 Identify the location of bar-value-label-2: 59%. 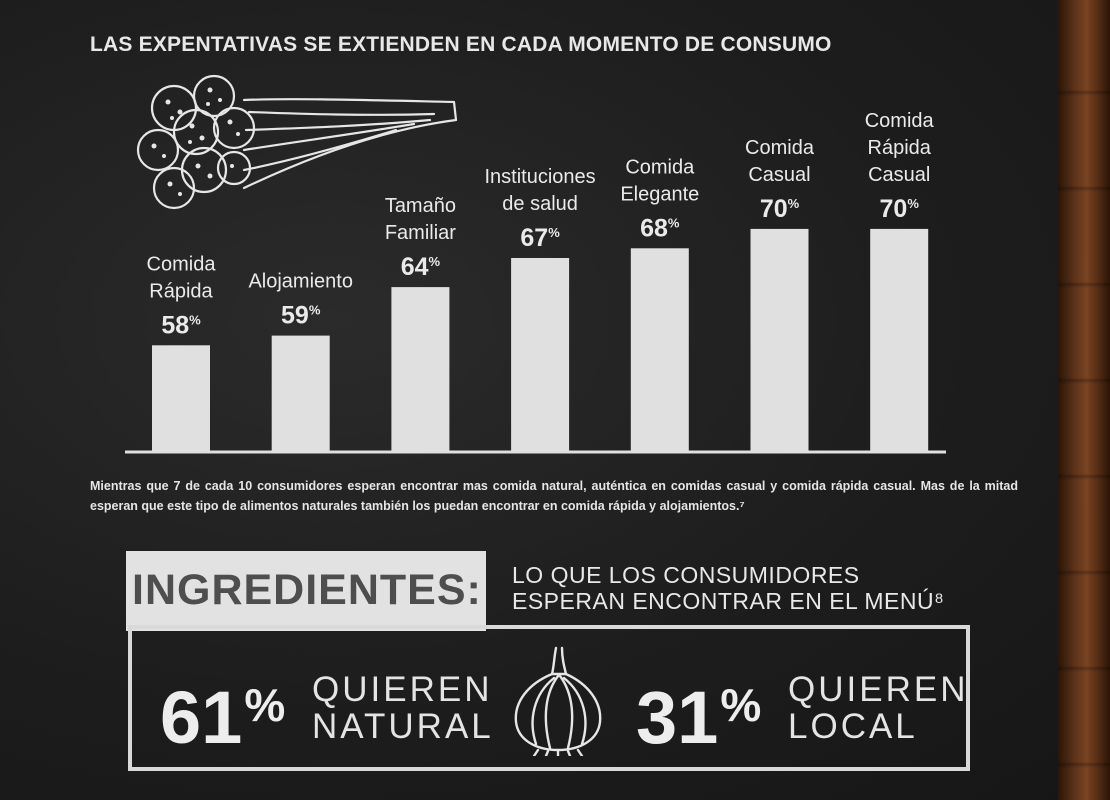
(301, 316).